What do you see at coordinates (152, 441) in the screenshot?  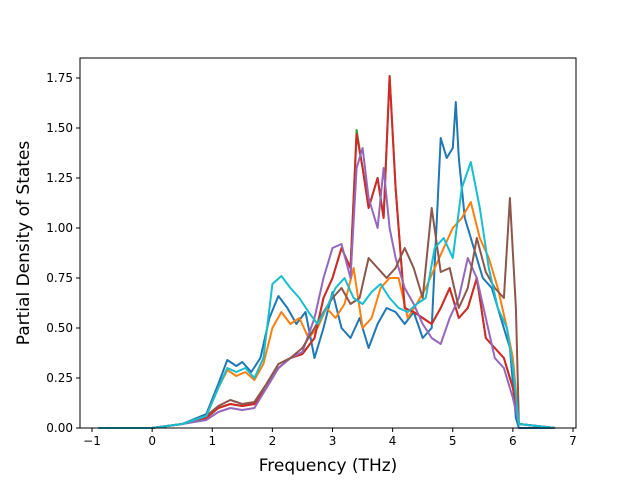 I see `x-tick-label: 0` at bounding box center [152, 441].